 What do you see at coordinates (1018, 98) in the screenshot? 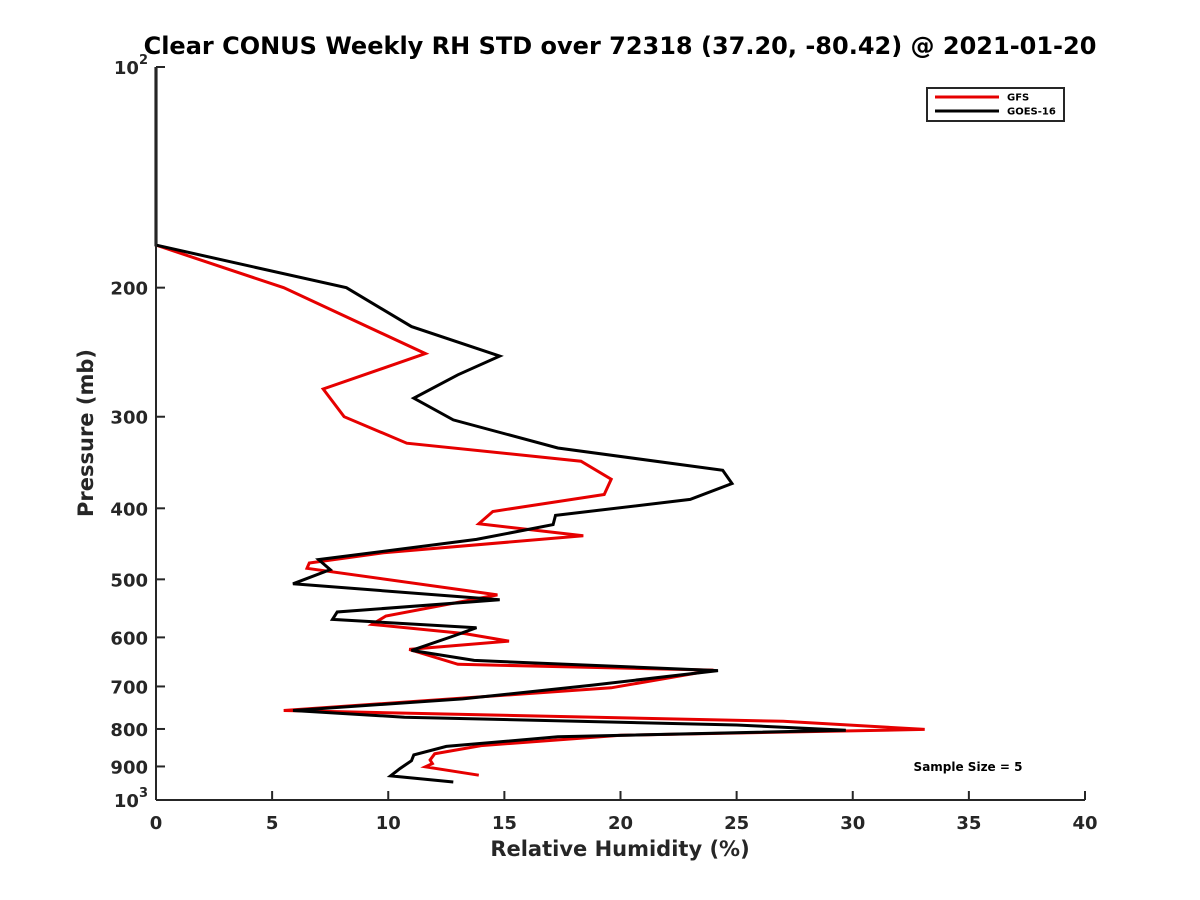
I see `legend-label: GFS` at bounding box center [1018, 98].